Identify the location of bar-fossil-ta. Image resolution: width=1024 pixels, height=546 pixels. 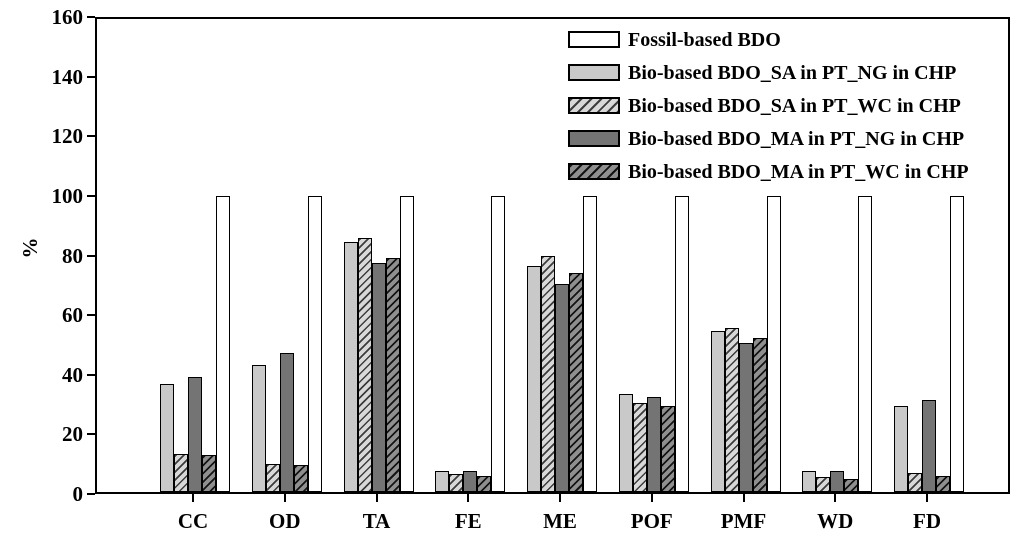
(406, 344).